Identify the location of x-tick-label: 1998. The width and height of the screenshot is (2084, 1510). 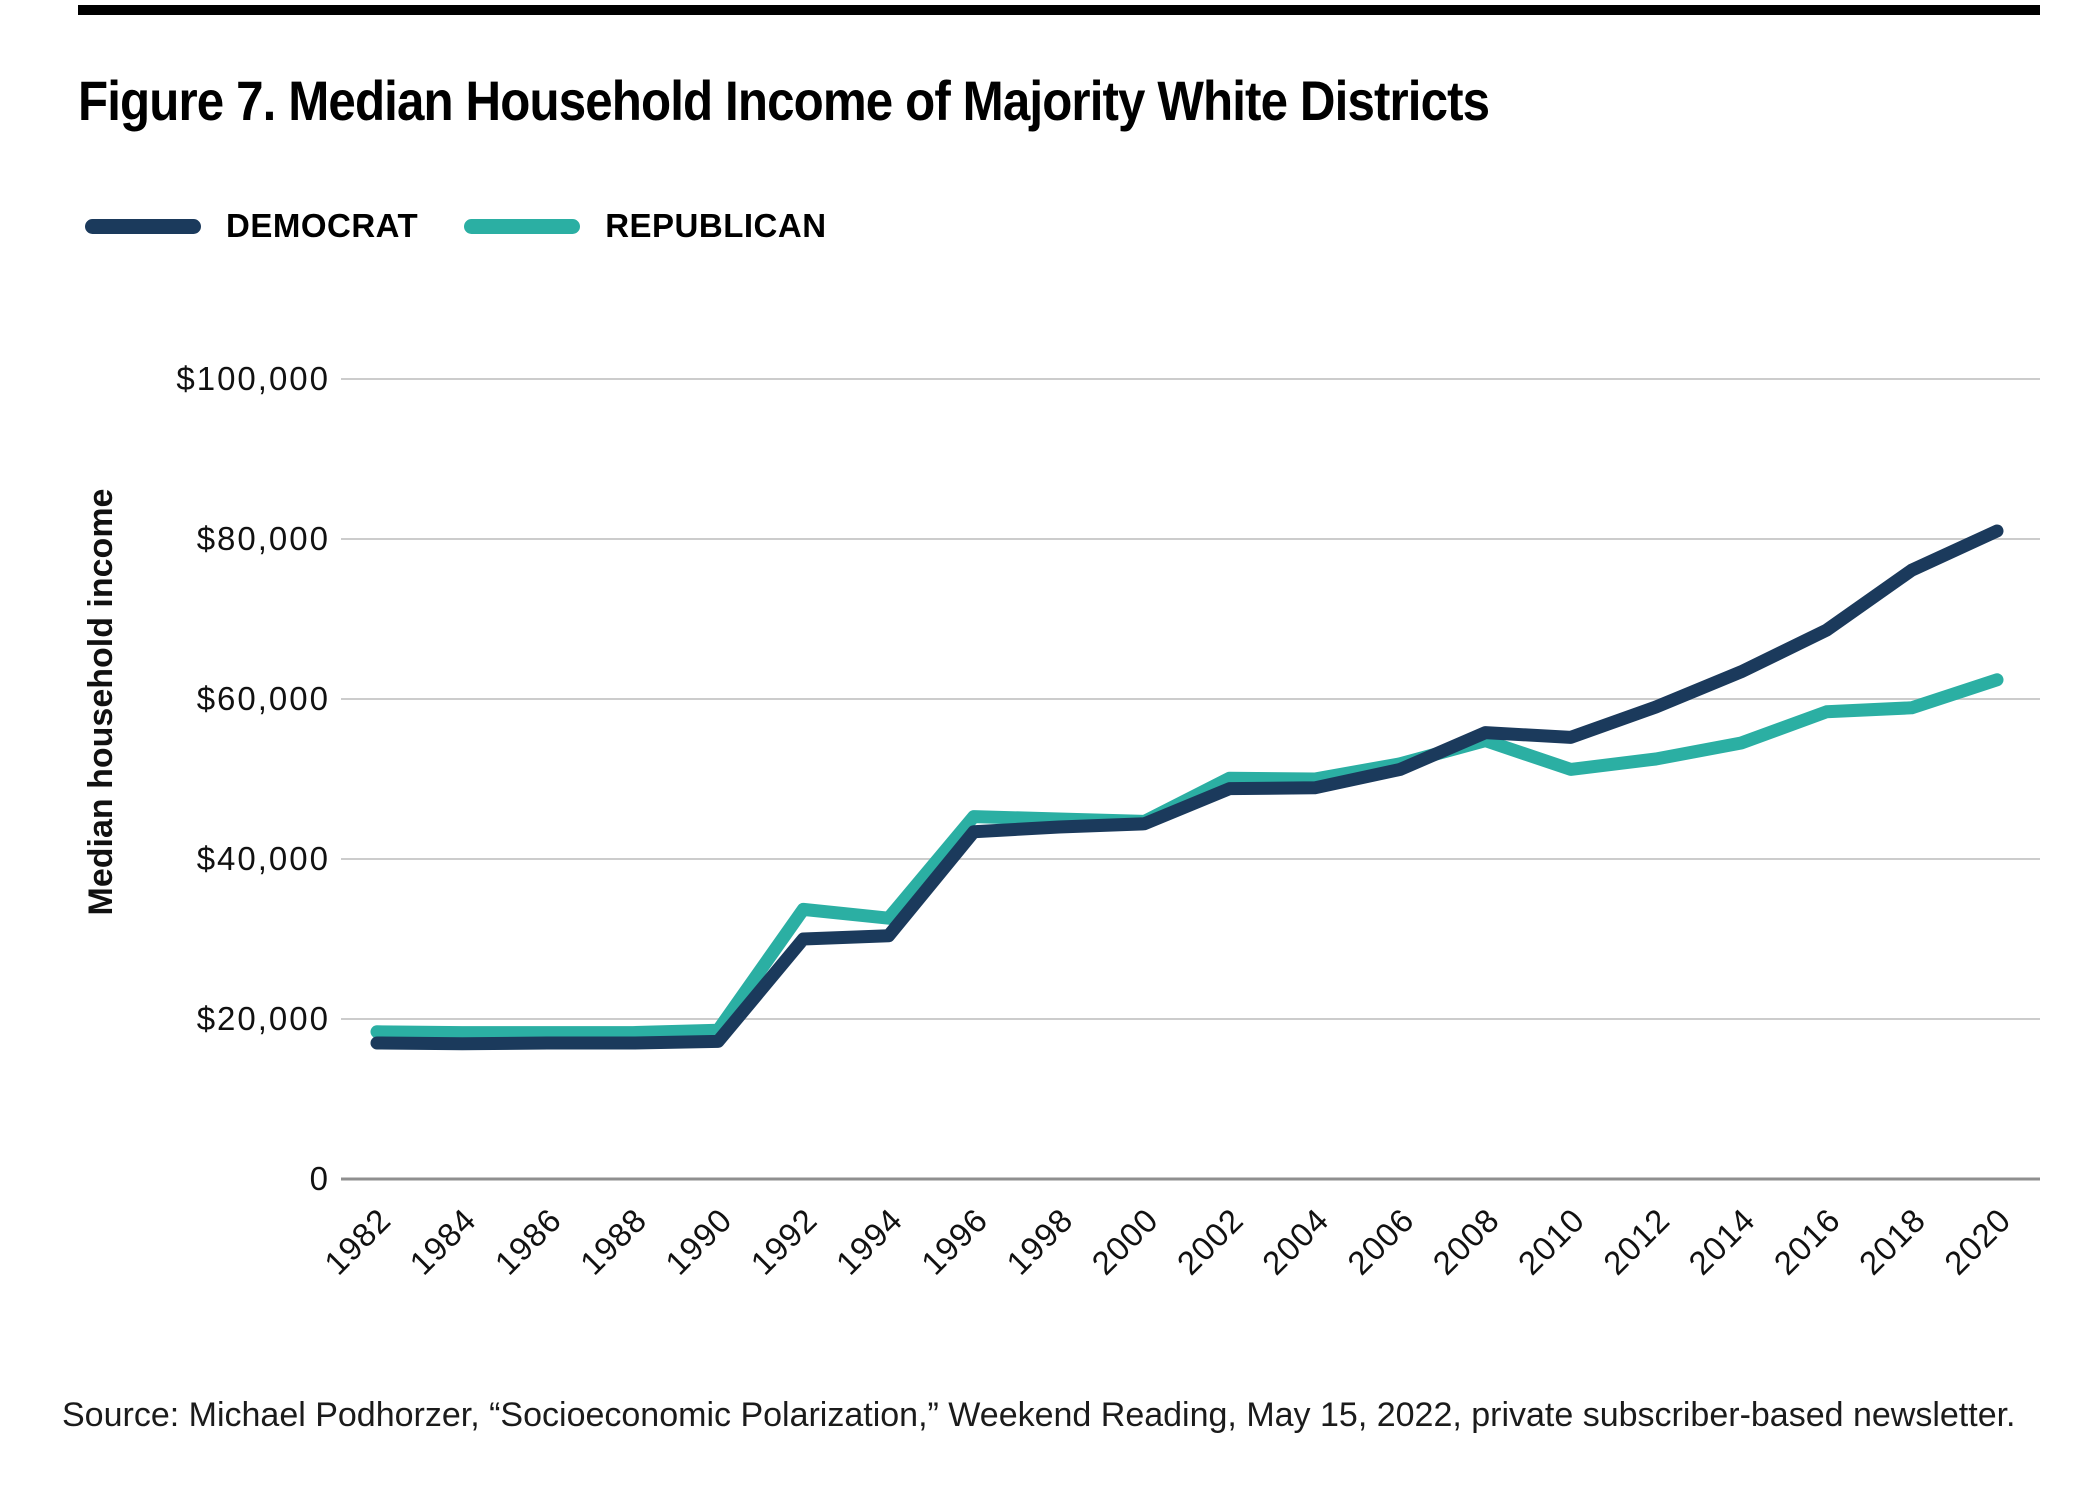
(1039, 1241).